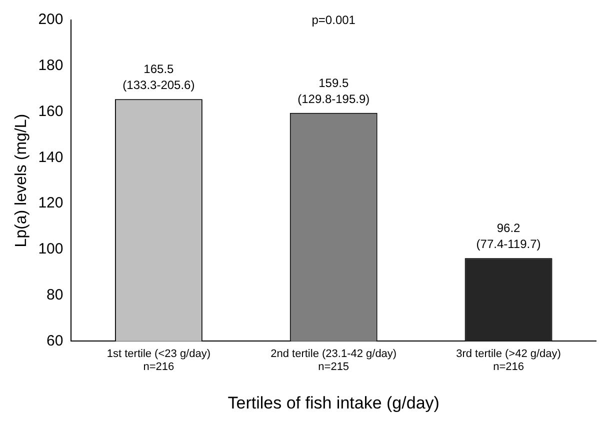 The height and width of the screenshot is (426, 614). Describe the element at coordinates (51, 111) in the screenshot. I see `y-tick-label: 160` at that location.